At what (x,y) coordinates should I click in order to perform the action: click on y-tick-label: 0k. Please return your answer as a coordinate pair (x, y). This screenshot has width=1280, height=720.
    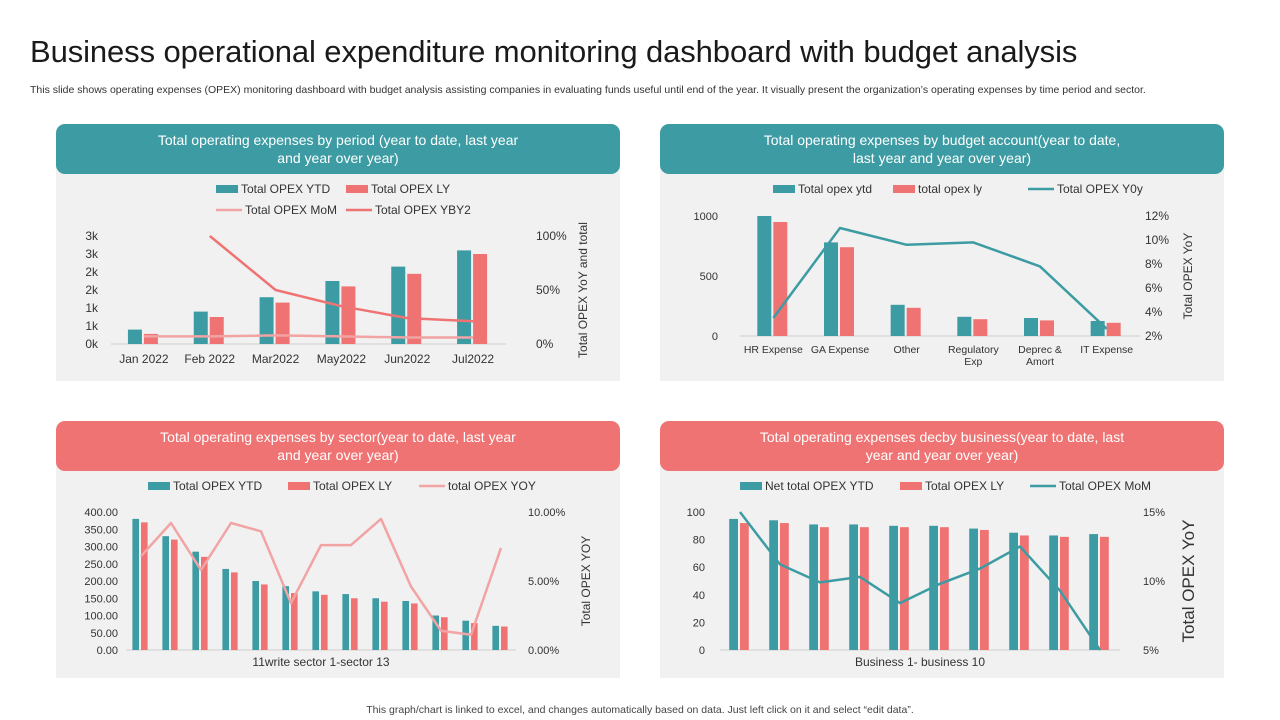
    Looking at the image, I should click on (92, 344).